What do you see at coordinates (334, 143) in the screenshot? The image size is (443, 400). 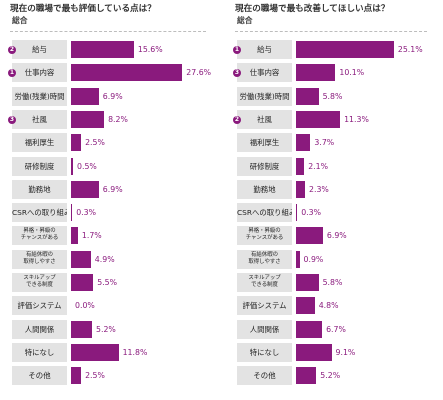 I see `right-bar-row: 福利厚生 3.7%` at bounding box center [334, 143].